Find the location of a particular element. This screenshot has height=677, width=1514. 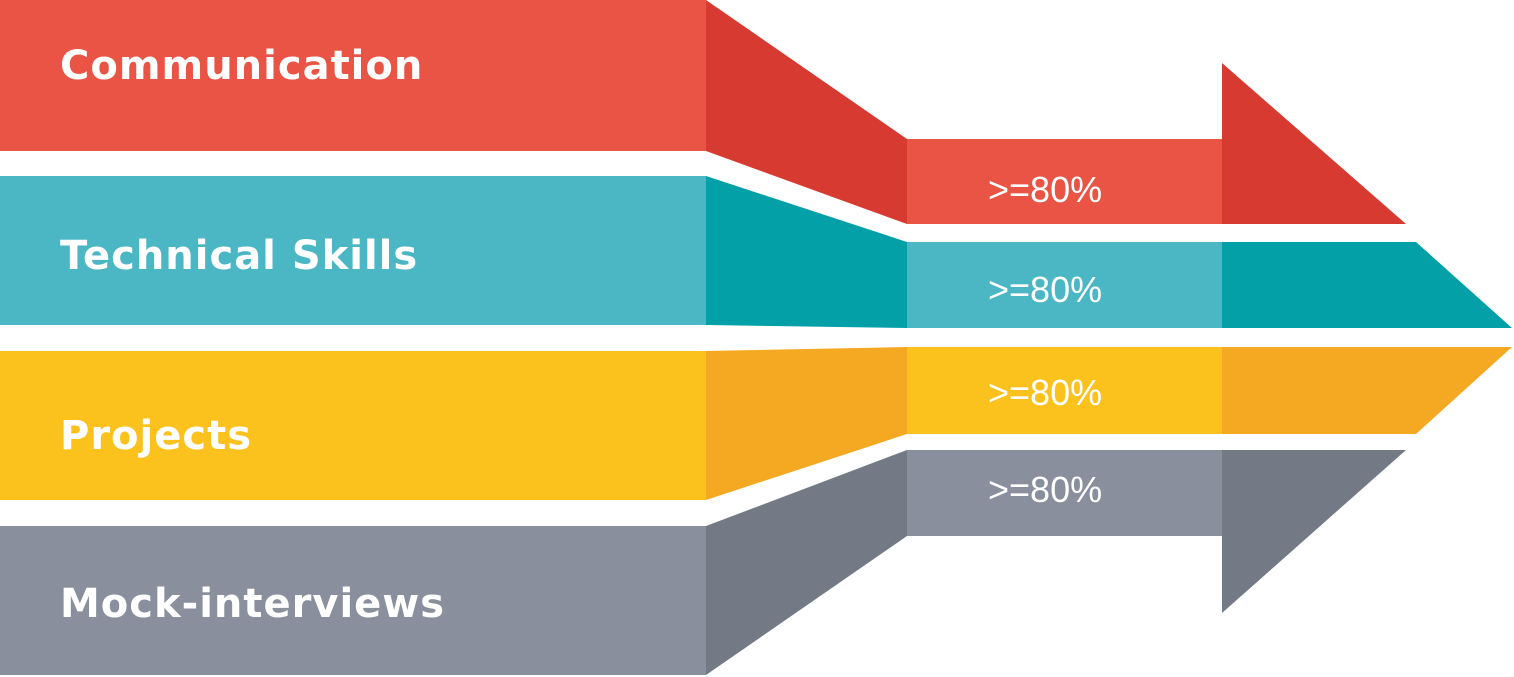

technical-skills-fold is located at coordinates (806, 252).